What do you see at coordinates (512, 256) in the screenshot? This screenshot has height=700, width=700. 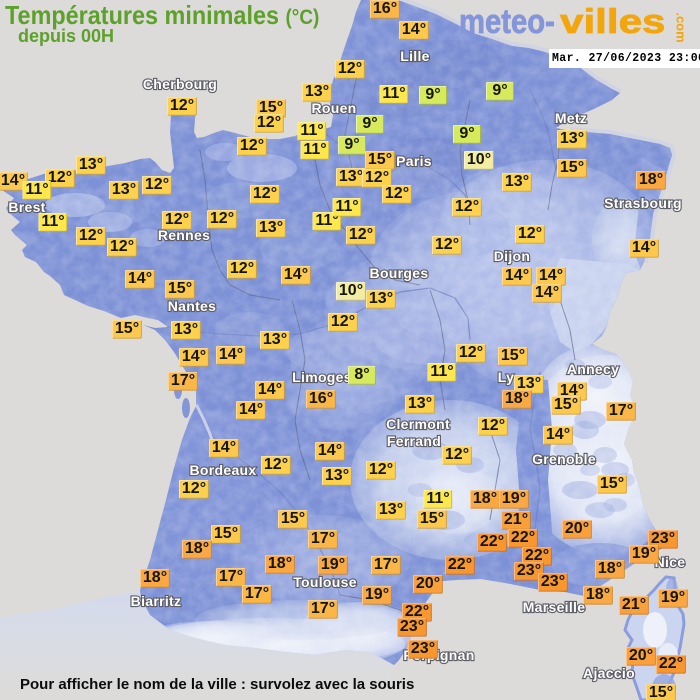 I see `svg-text: Dijon` at bounding box center [512, 256].